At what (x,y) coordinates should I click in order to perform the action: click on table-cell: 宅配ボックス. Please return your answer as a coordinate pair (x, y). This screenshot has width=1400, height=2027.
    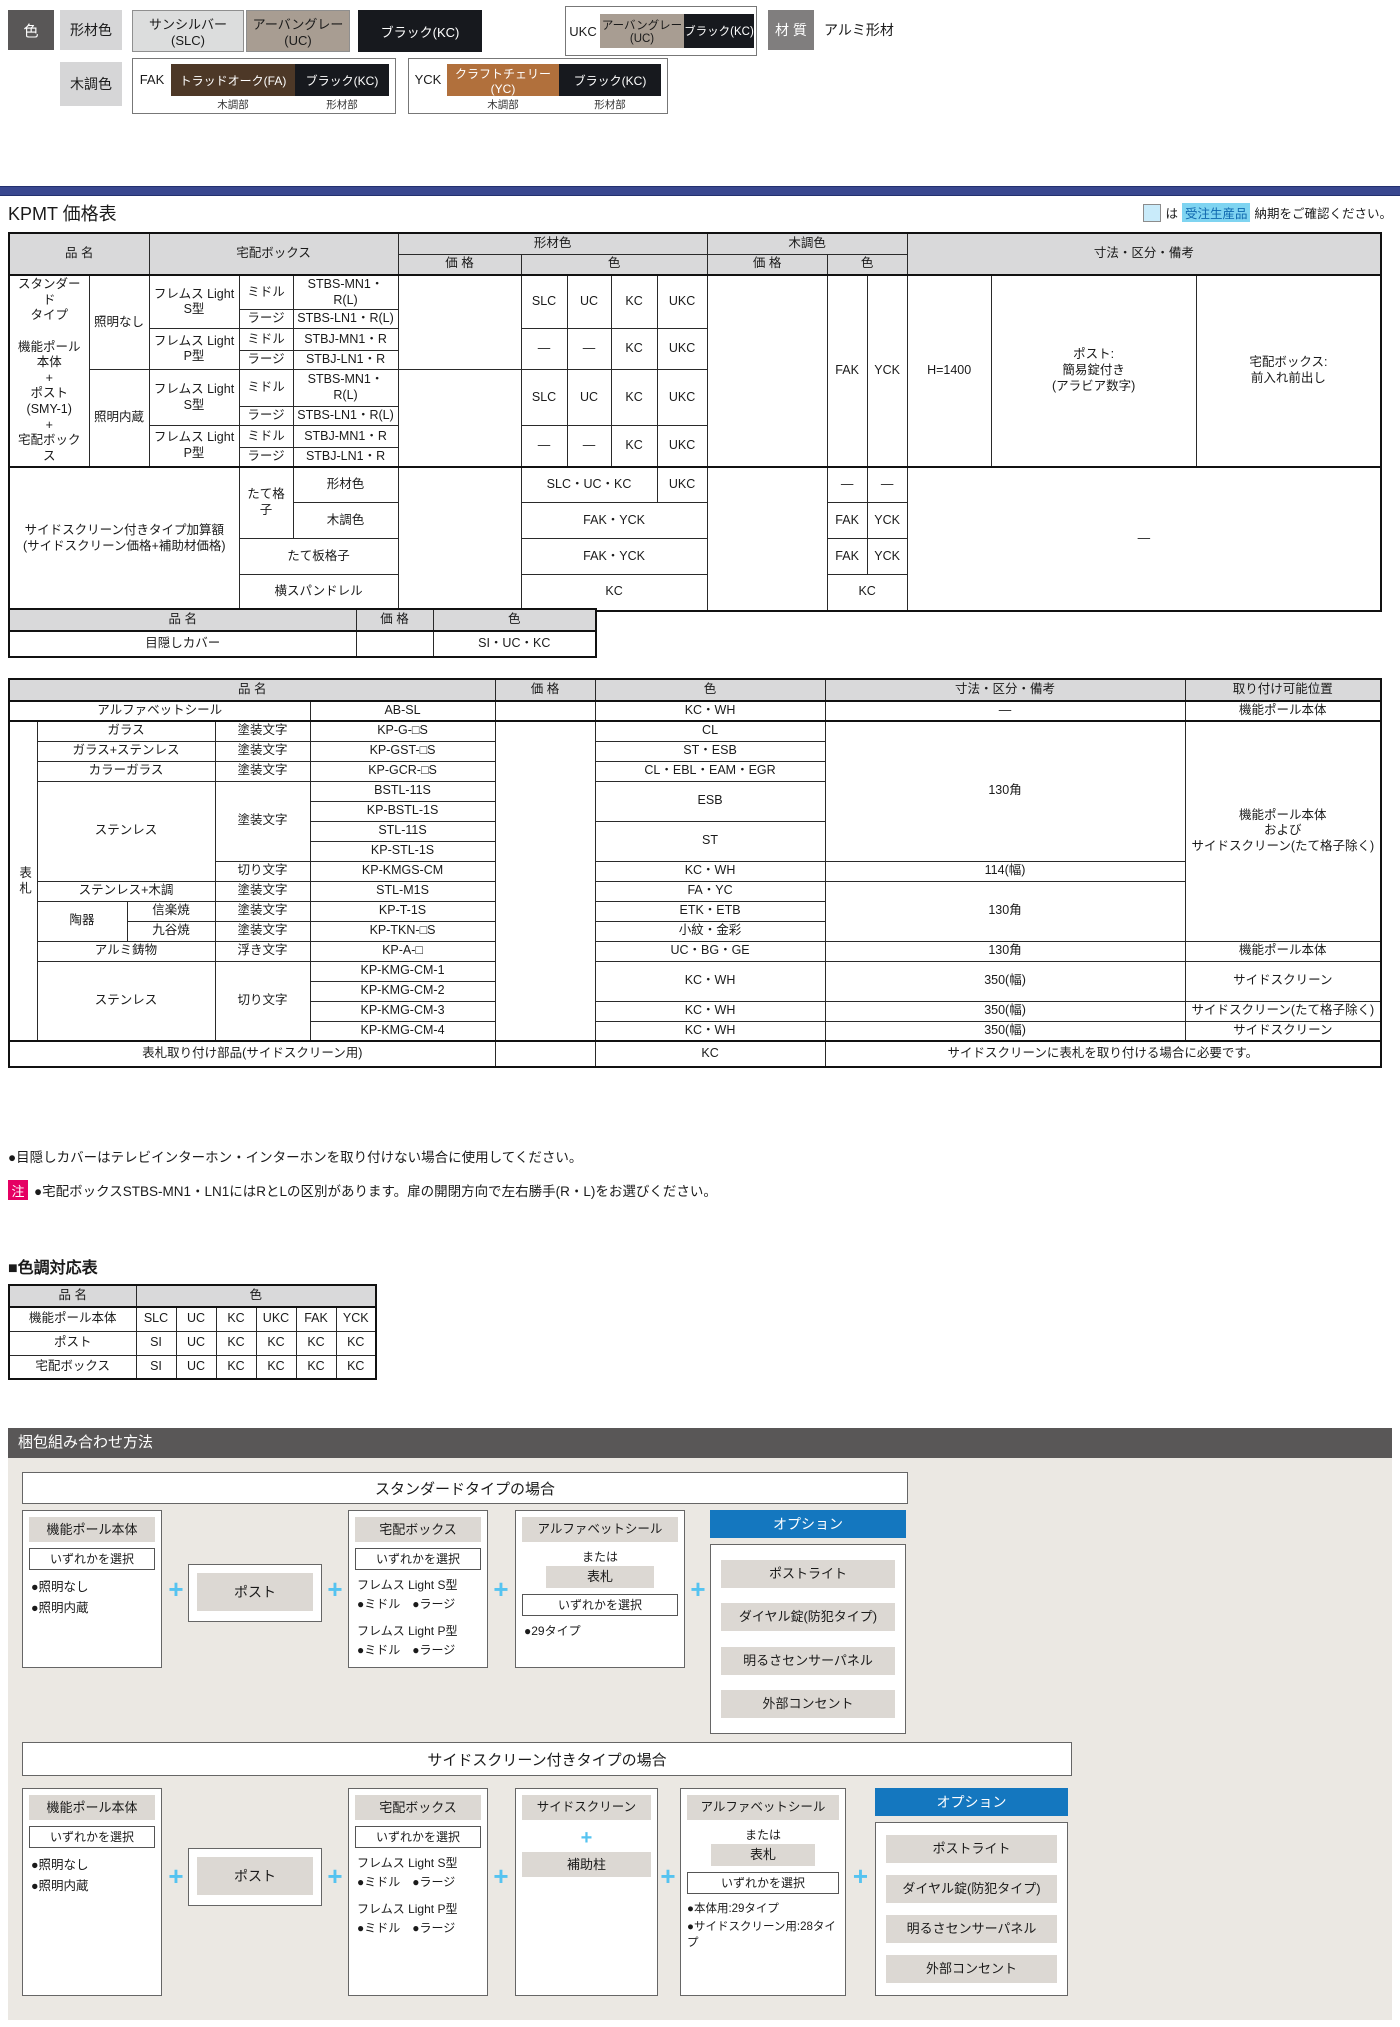
    Looking at the image, I should click on (273, 254).